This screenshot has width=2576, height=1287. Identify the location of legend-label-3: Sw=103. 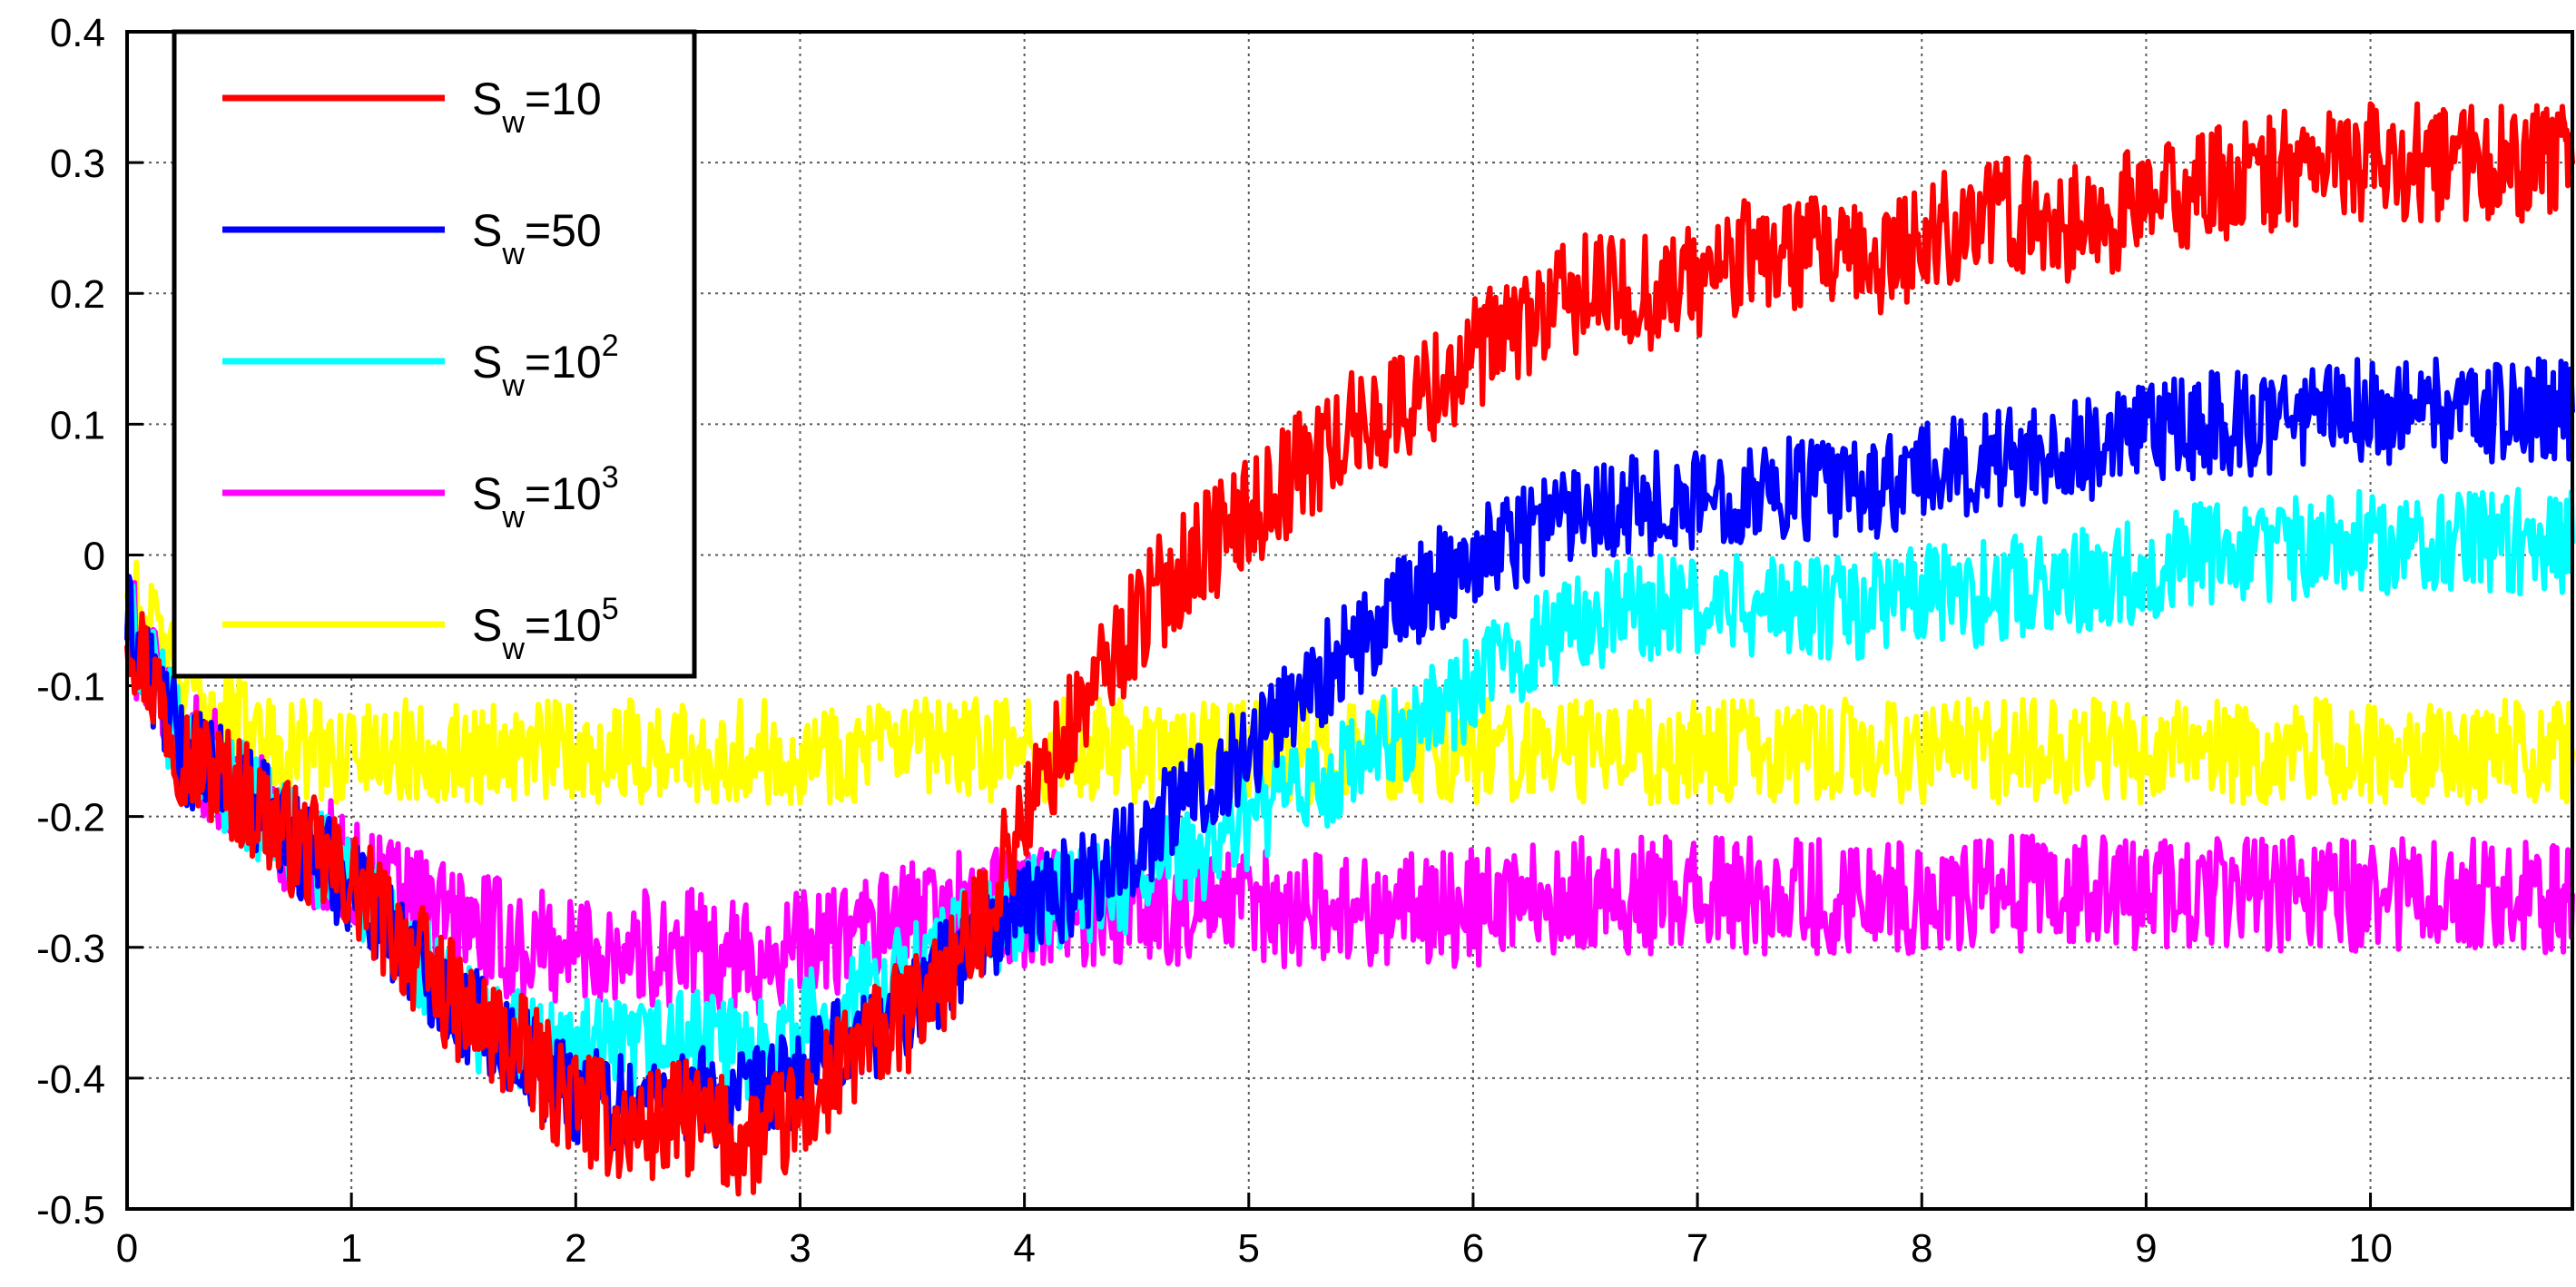
(545, 497).